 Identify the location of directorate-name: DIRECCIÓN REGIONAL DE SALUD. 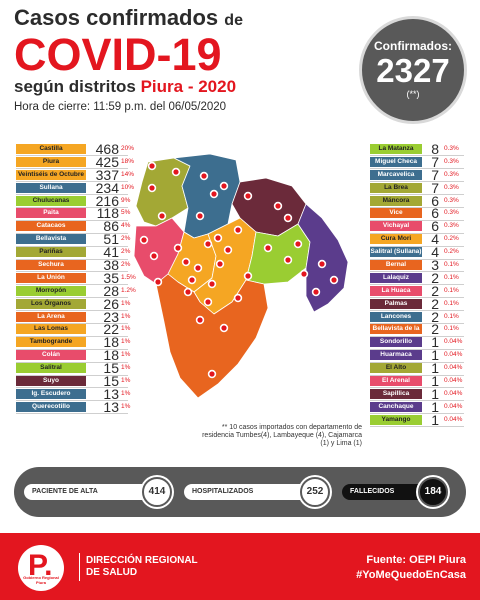
(142, 566).